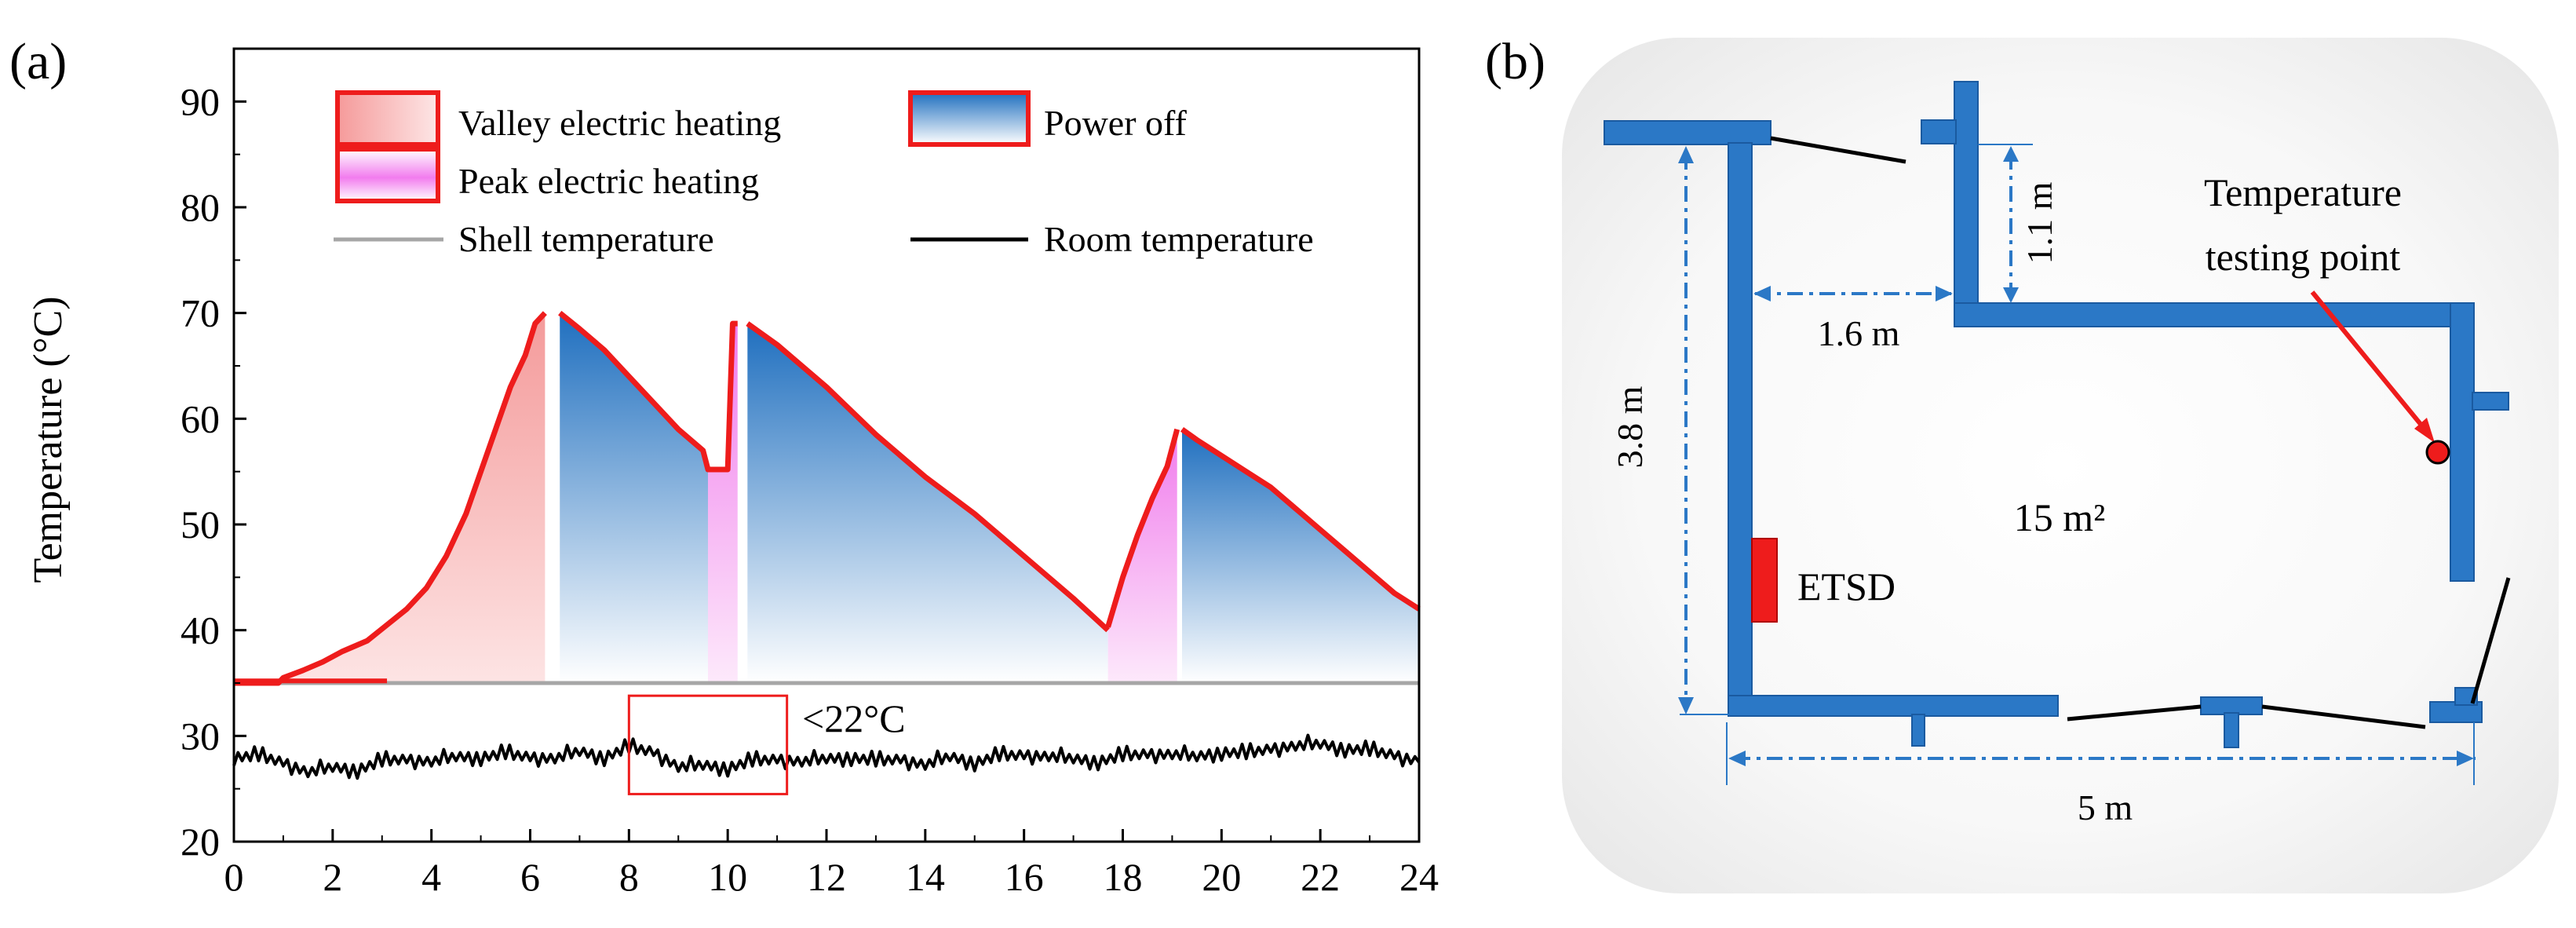 The image size is (2576, 928). I want to click on room-temperature-path, so click(826, 756).